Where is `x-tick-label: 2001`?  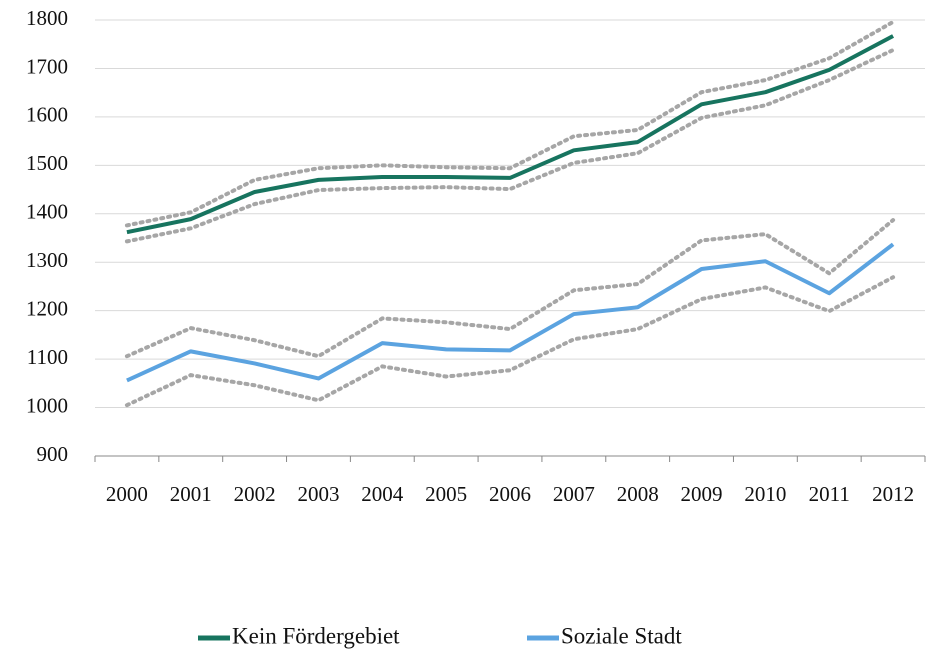
x-tick-label: 2001 is located at coordinates (191, 494).